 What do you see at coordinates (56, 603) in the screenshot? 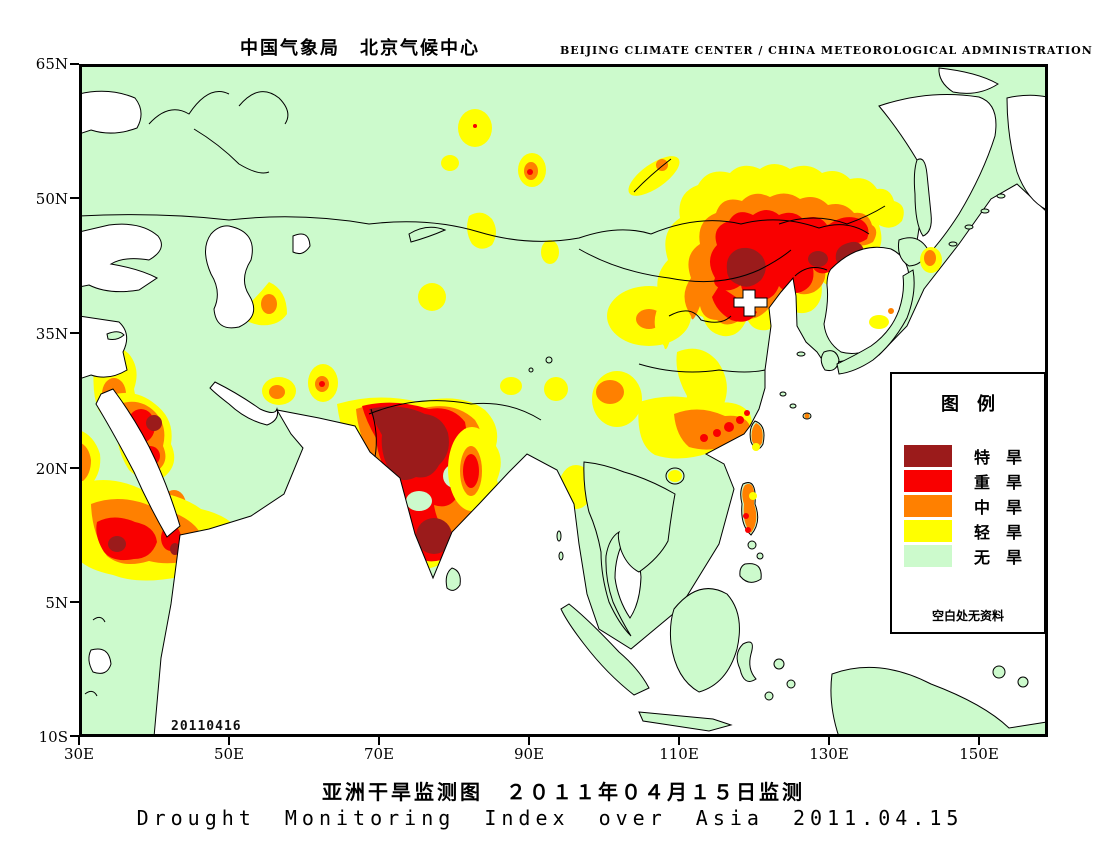
I see `lat-tick-5n: 5N` at bounding box center [56, 603].